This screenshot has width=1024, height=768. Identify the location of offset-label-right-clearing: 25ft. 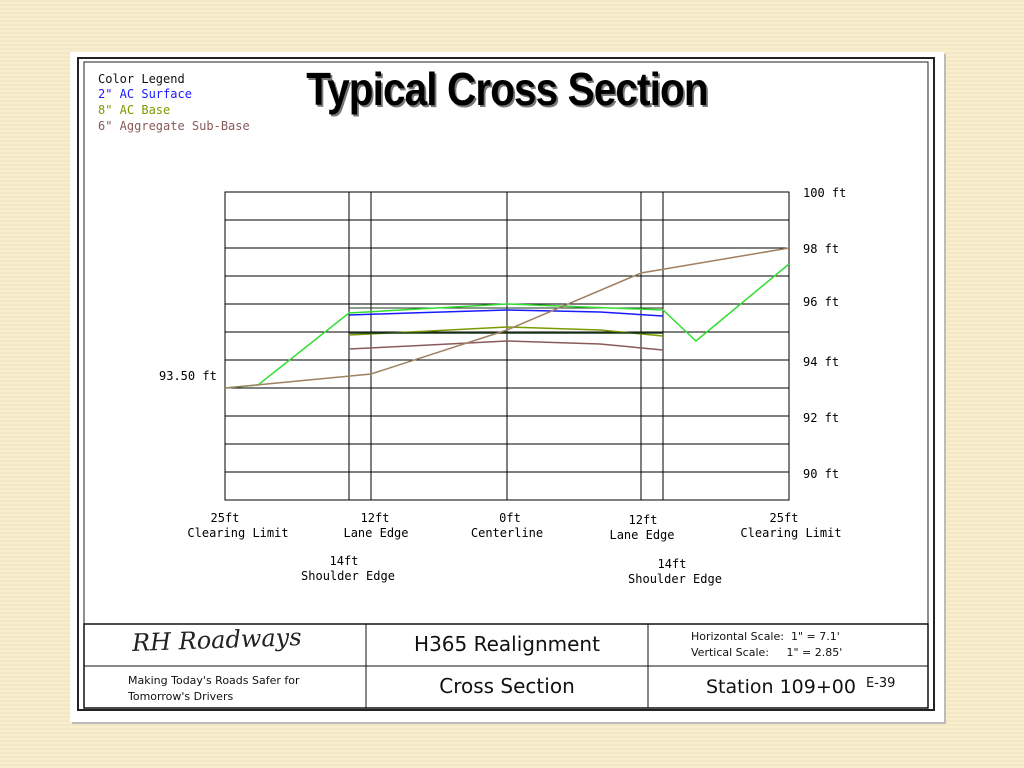
(784, 518).